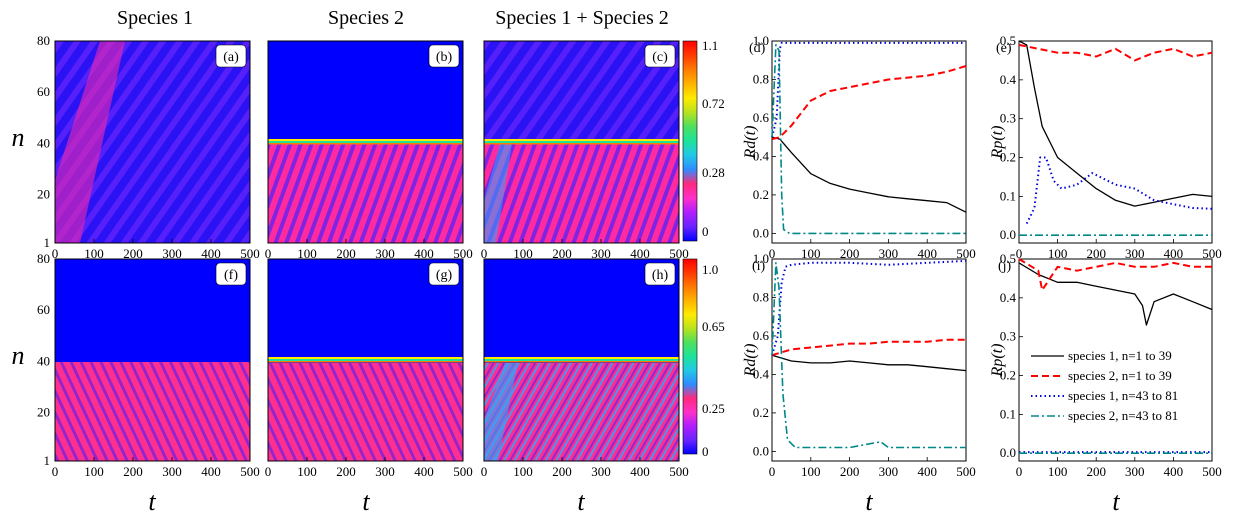  I want to click on panel-letter-h: (h), so click(660, 275).